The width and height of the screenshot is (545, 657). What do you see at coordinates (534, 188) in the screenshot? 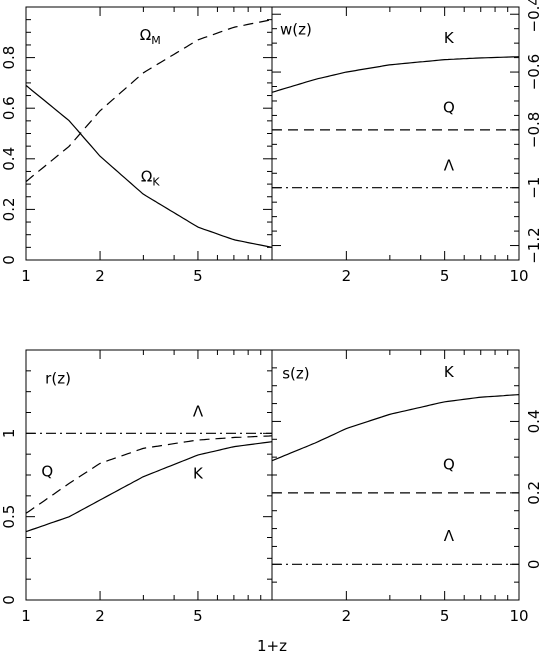
I see `y-tick-label: −1` at bounding box center [534, 188].